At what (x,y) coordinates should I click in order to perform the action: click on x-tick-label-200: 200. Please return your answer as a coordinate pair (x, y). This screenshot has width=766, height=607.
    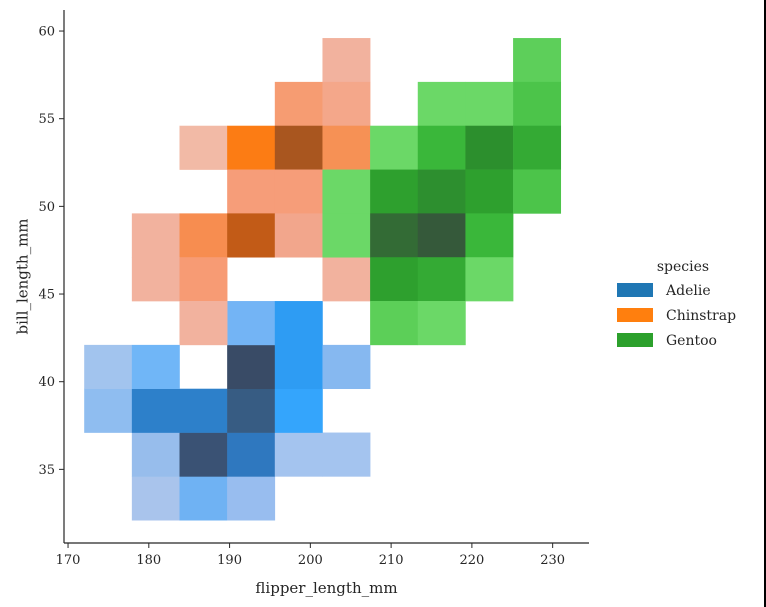
    Looking at the image, I should click on (310, 560).